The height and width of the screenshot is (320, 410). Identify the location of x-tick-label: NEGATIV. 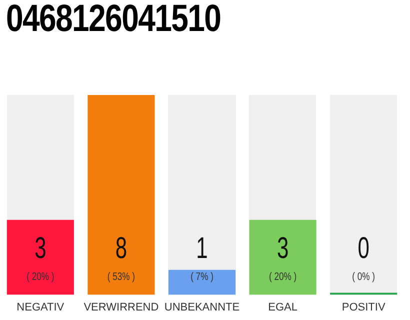
(40, 307).